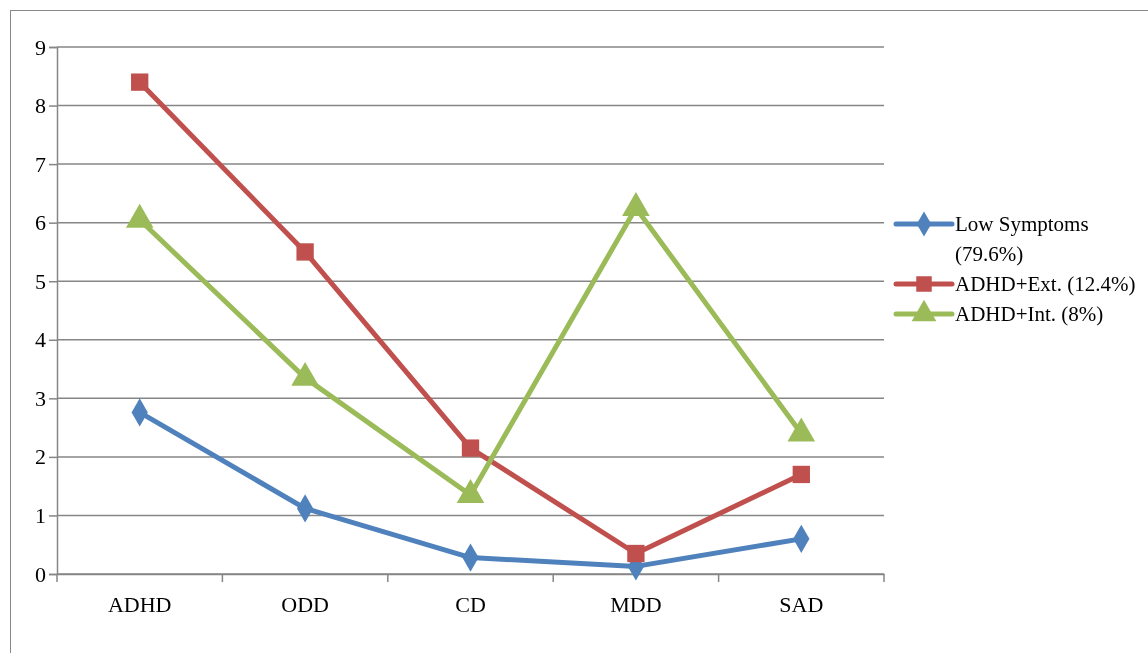  Describe the element at coordinates (636, 604) in the screenshot. I see `x-tick-label: MDD` at that location.